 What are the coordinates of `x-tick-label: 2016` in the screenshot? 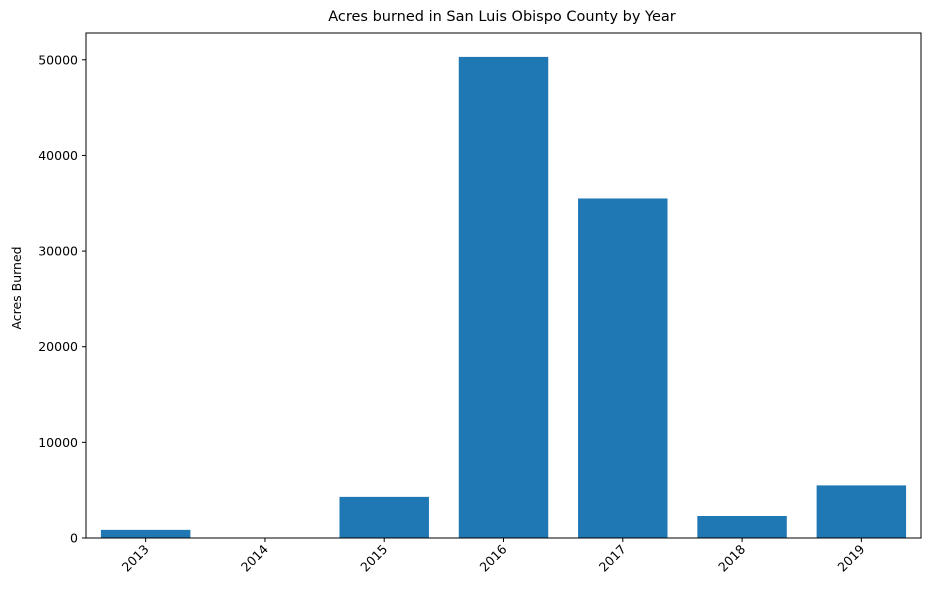 It's located at (493, 557).